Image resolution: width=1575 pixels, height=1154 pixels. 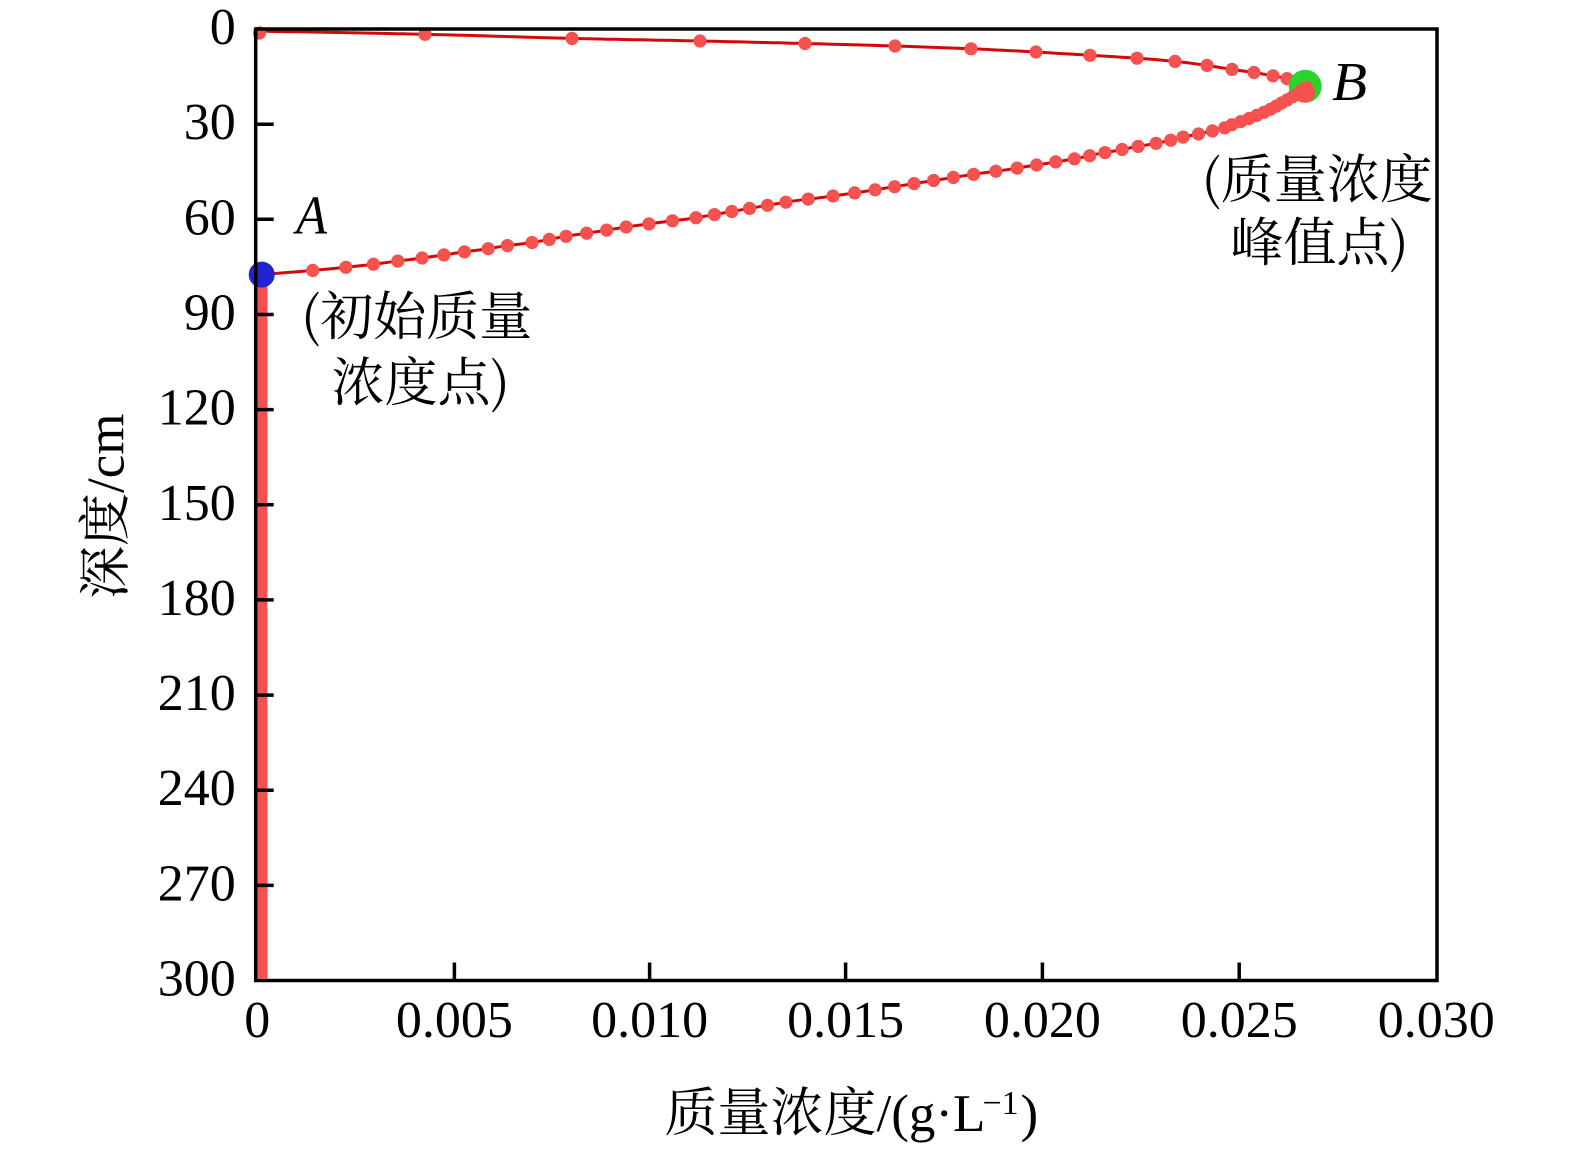 I want to click on svg-text: 0.030, so click(x=1436, y=1020).